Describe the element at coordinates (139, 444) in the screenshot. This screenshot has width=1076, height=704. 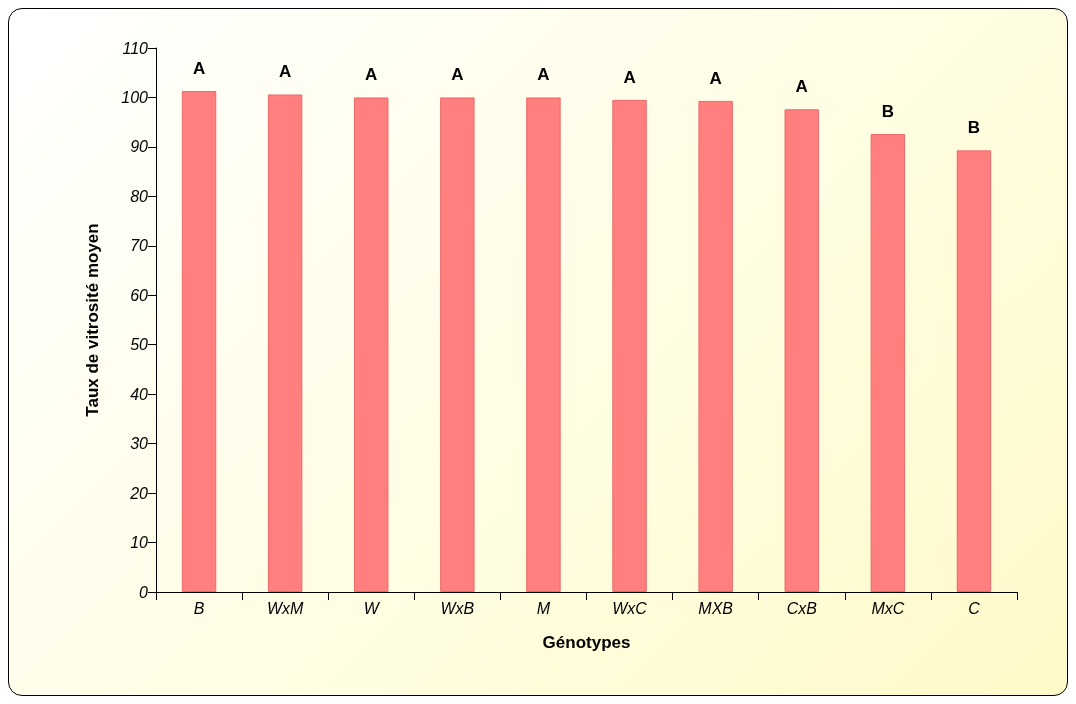
I see `y-tick-label: 30` at that location.